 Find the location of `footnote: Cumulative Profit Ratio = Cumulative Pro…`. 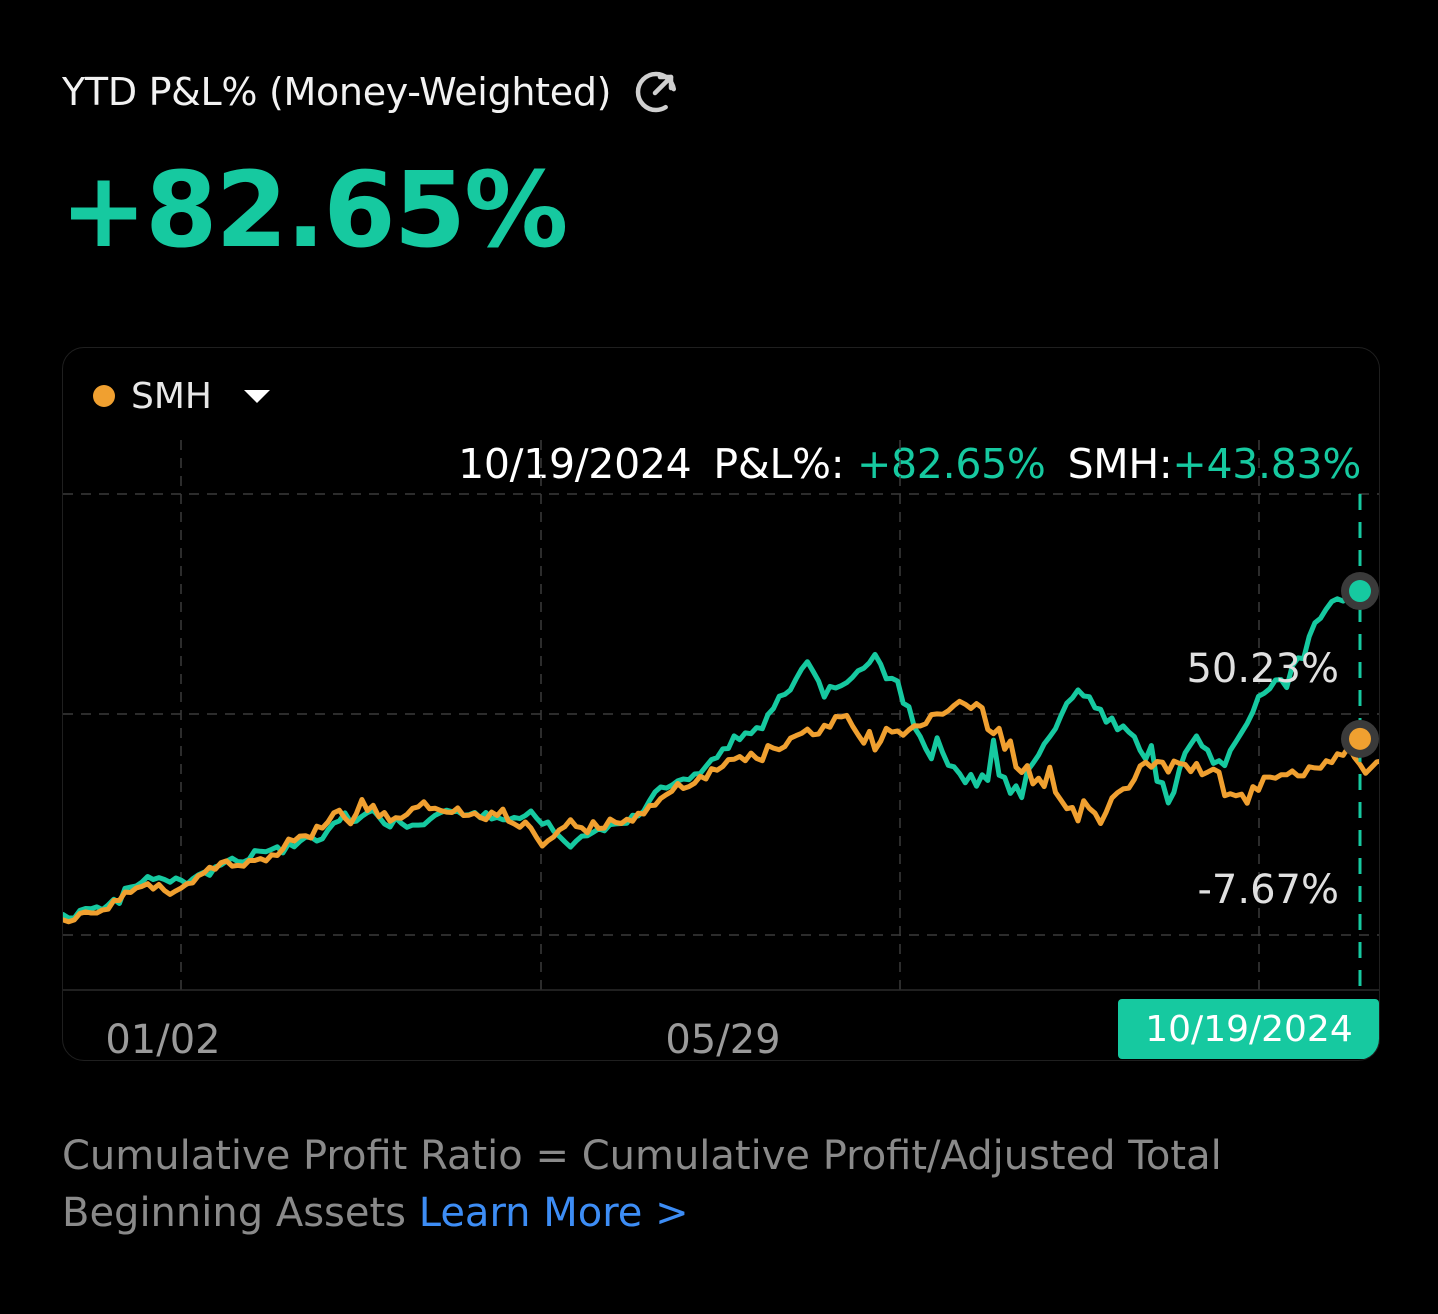

footnote: Cumulative Profit Ratio = Cumulative Pro… is located at coordinates (692, 1185).